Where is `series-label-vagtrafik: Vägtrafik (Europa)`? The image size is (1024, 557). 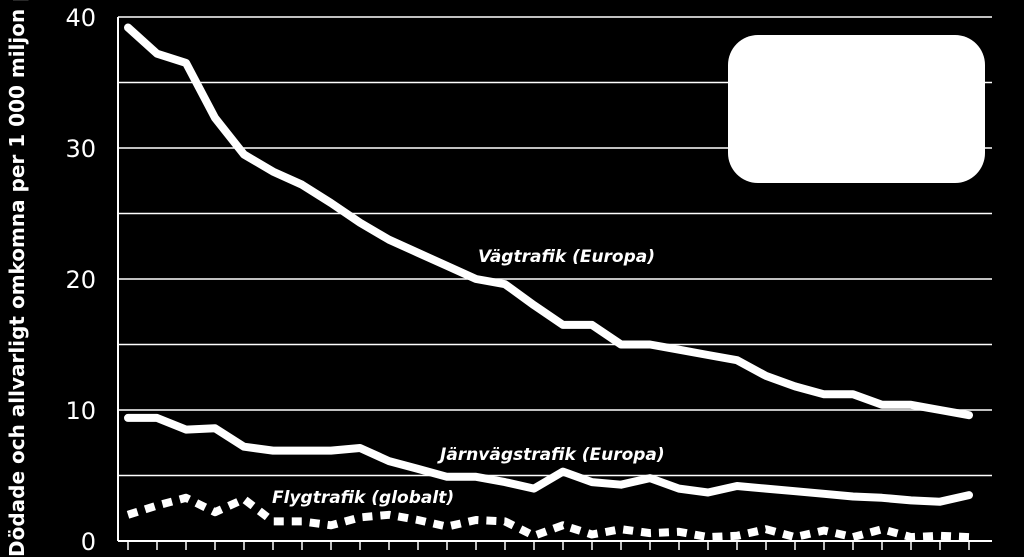
series-label-vagtrafik: Vägtrafik (Europa) is located at coordinates (566, 257).